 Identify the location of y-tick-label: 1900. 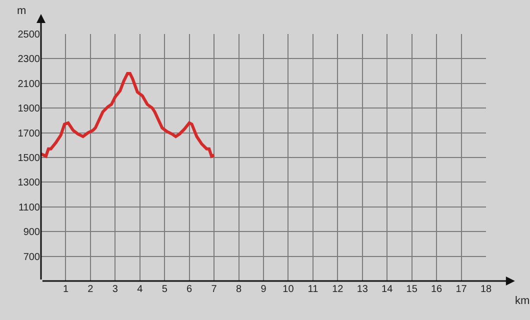
(29, 109).